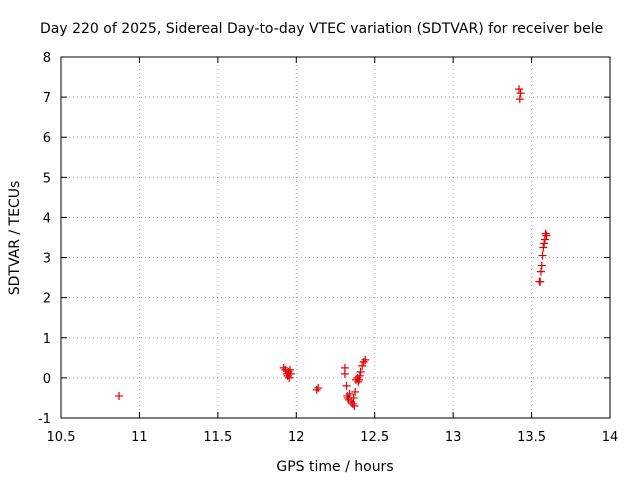 This screenshot has width=640, height=480. Describe the element at coordinates (47, 379) in the screenshot. I see `y-tick-label: 0` at that location.